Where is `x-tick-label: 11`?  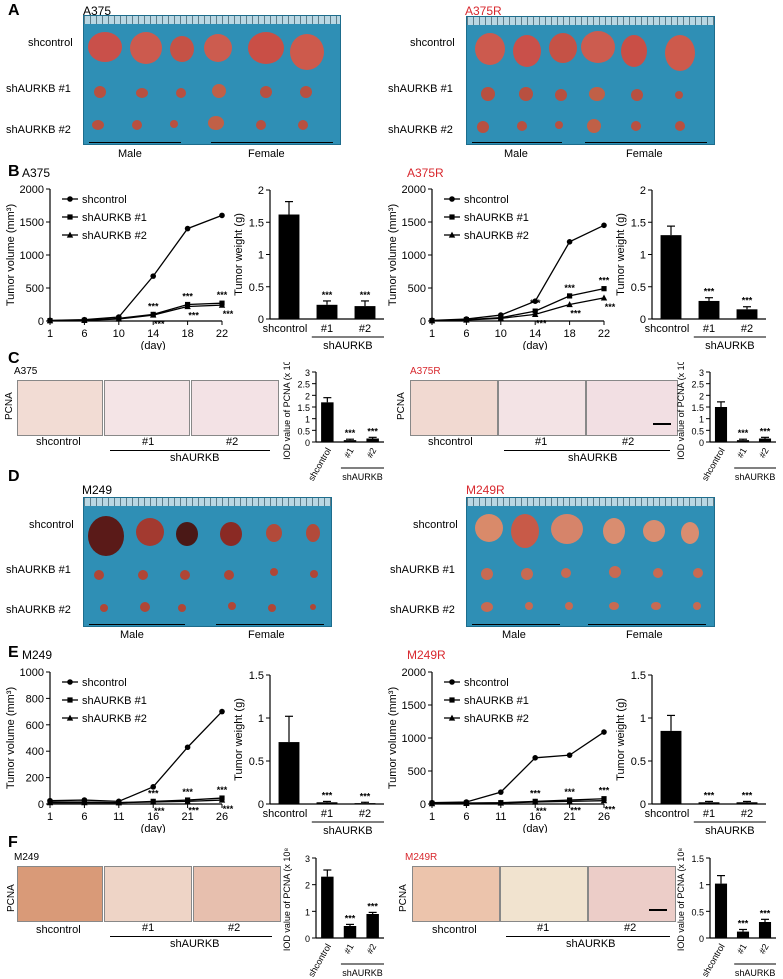 x-tick-label: 11 is located at coordinates (118, 817).